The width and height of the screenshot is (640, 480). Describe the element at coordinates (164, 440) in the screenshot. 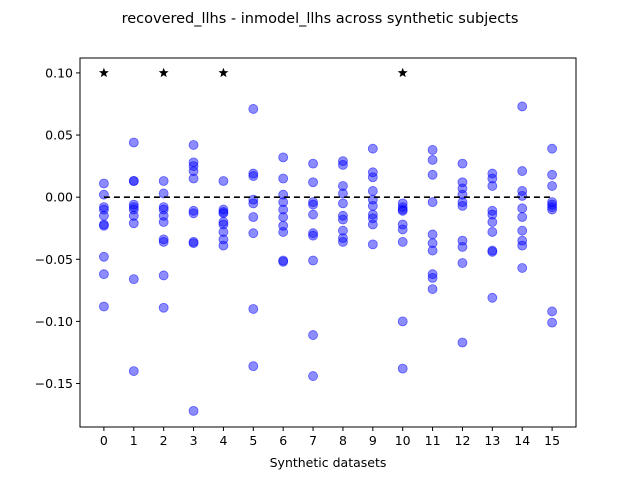

I see `x-tick-label: 2` at that location.